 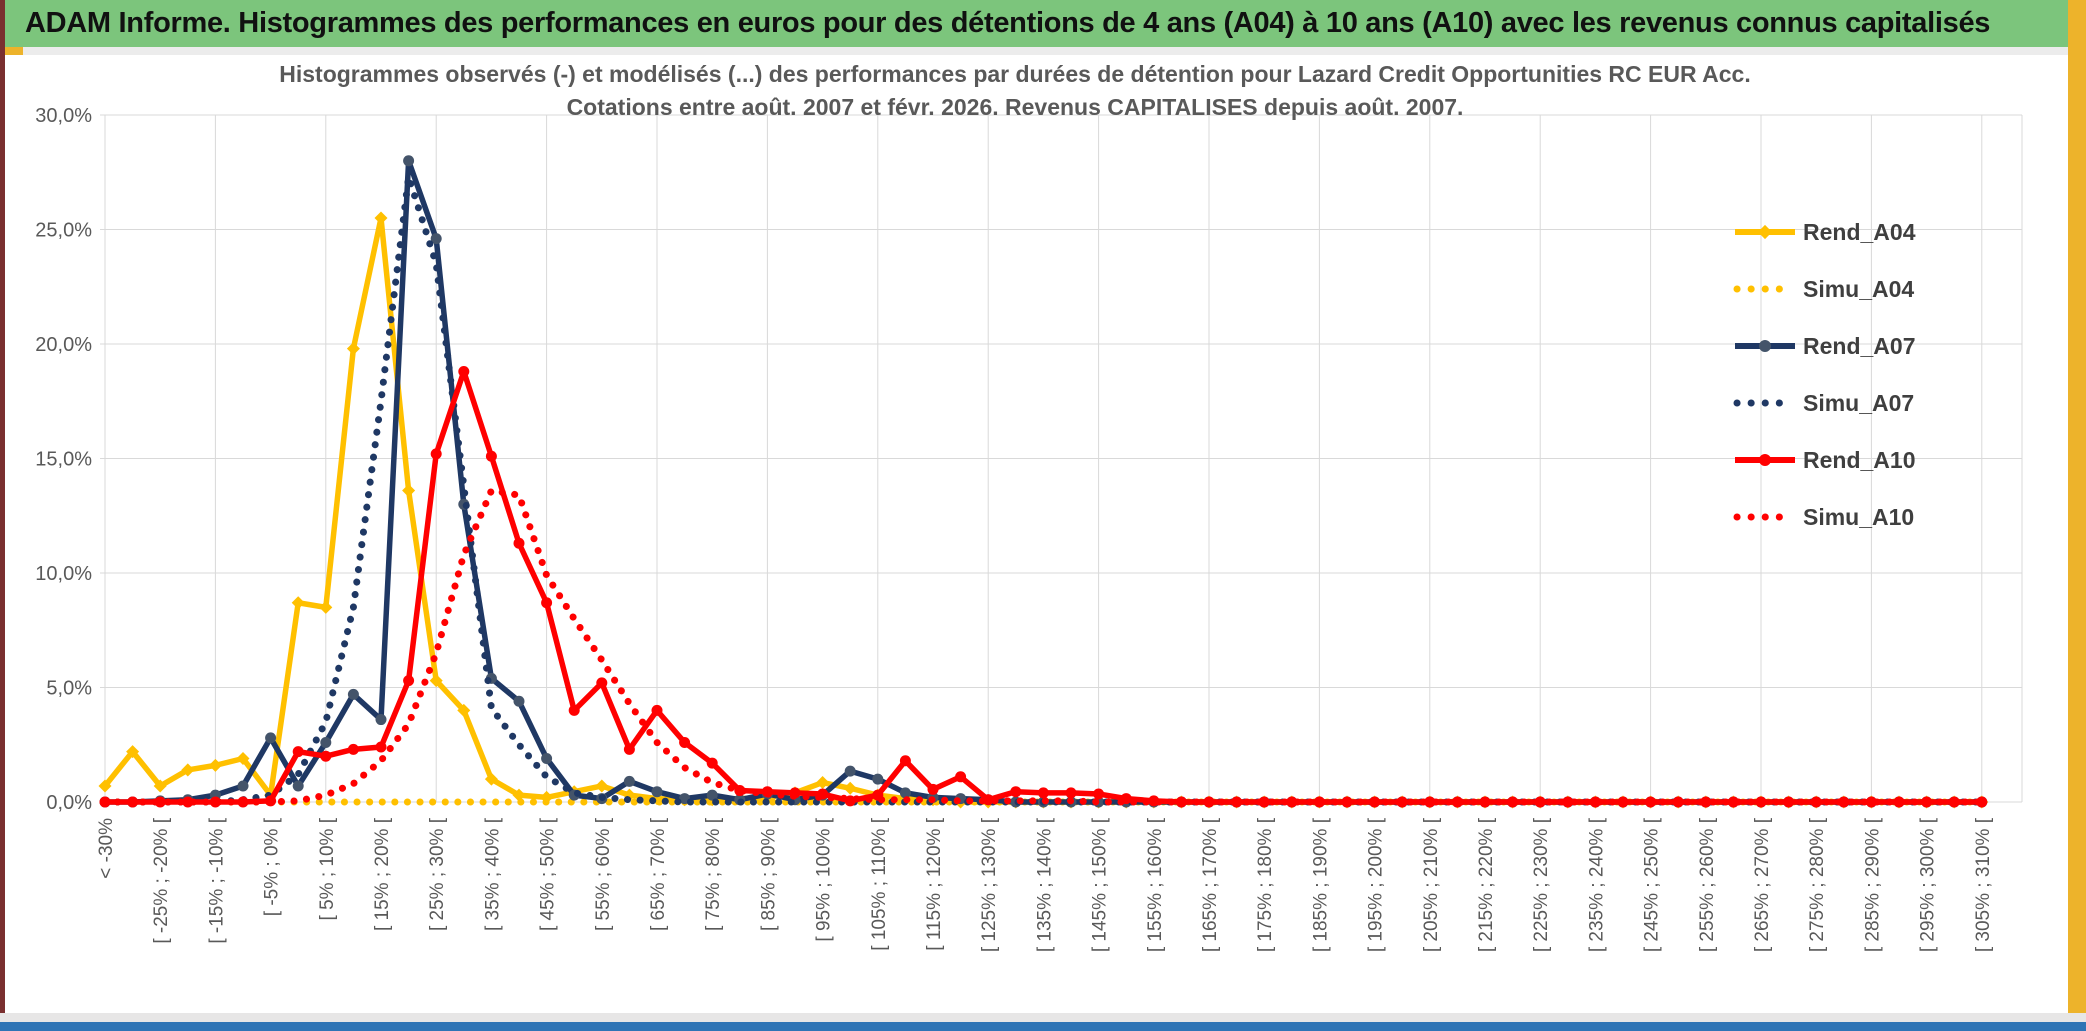 What do you see at coordinates (1043, 1017) in the screenshot?
I see `bottom-gray-strip` at bounding box center [1043, 1017].